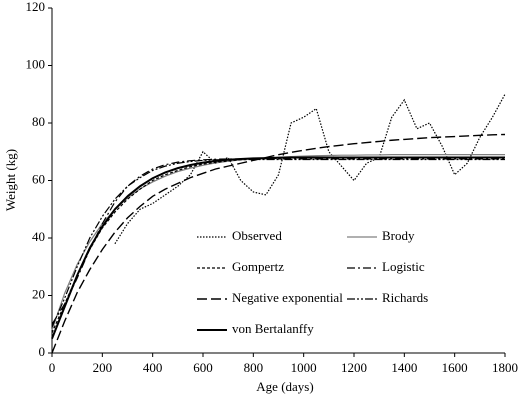 The height and width of the screenshot is (401, 520). Describe the element at coordinates (38, 178) in the screenshot. I see `y-tick-label: 60` at that location.